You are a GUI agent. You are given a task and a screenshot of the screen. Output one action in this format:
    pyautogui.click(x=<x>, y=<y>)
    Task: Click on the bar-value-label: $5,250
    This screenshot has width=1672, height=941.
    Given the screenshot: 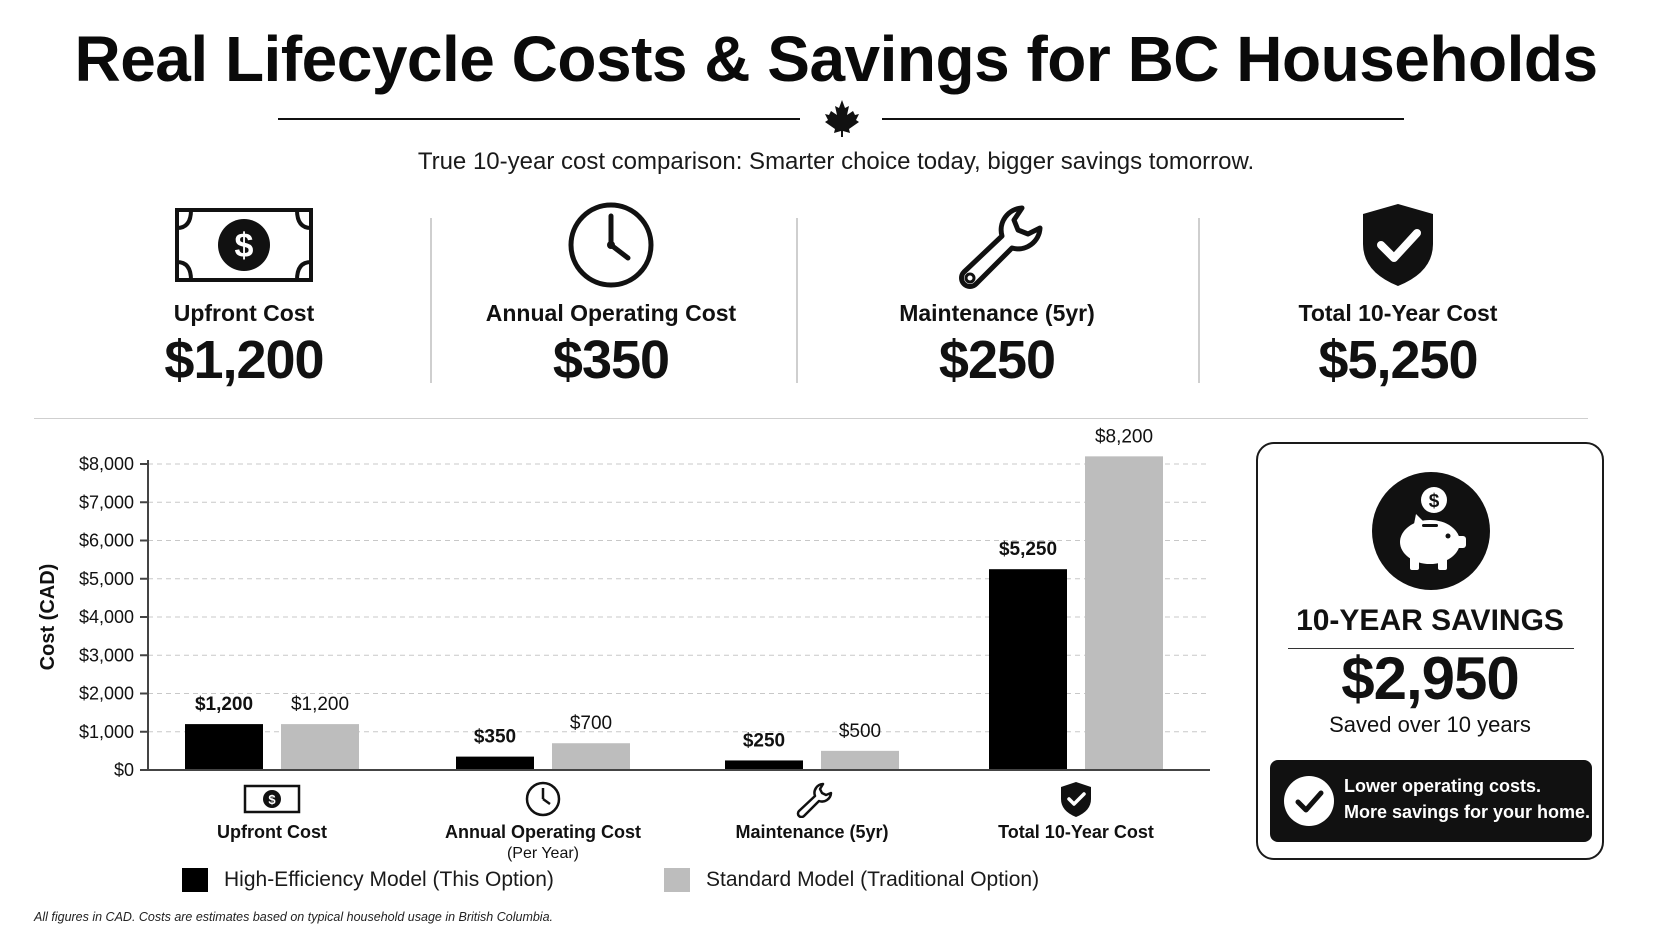 What is the action you would take?
    pyautogui.click(x=1028, y=549)
    